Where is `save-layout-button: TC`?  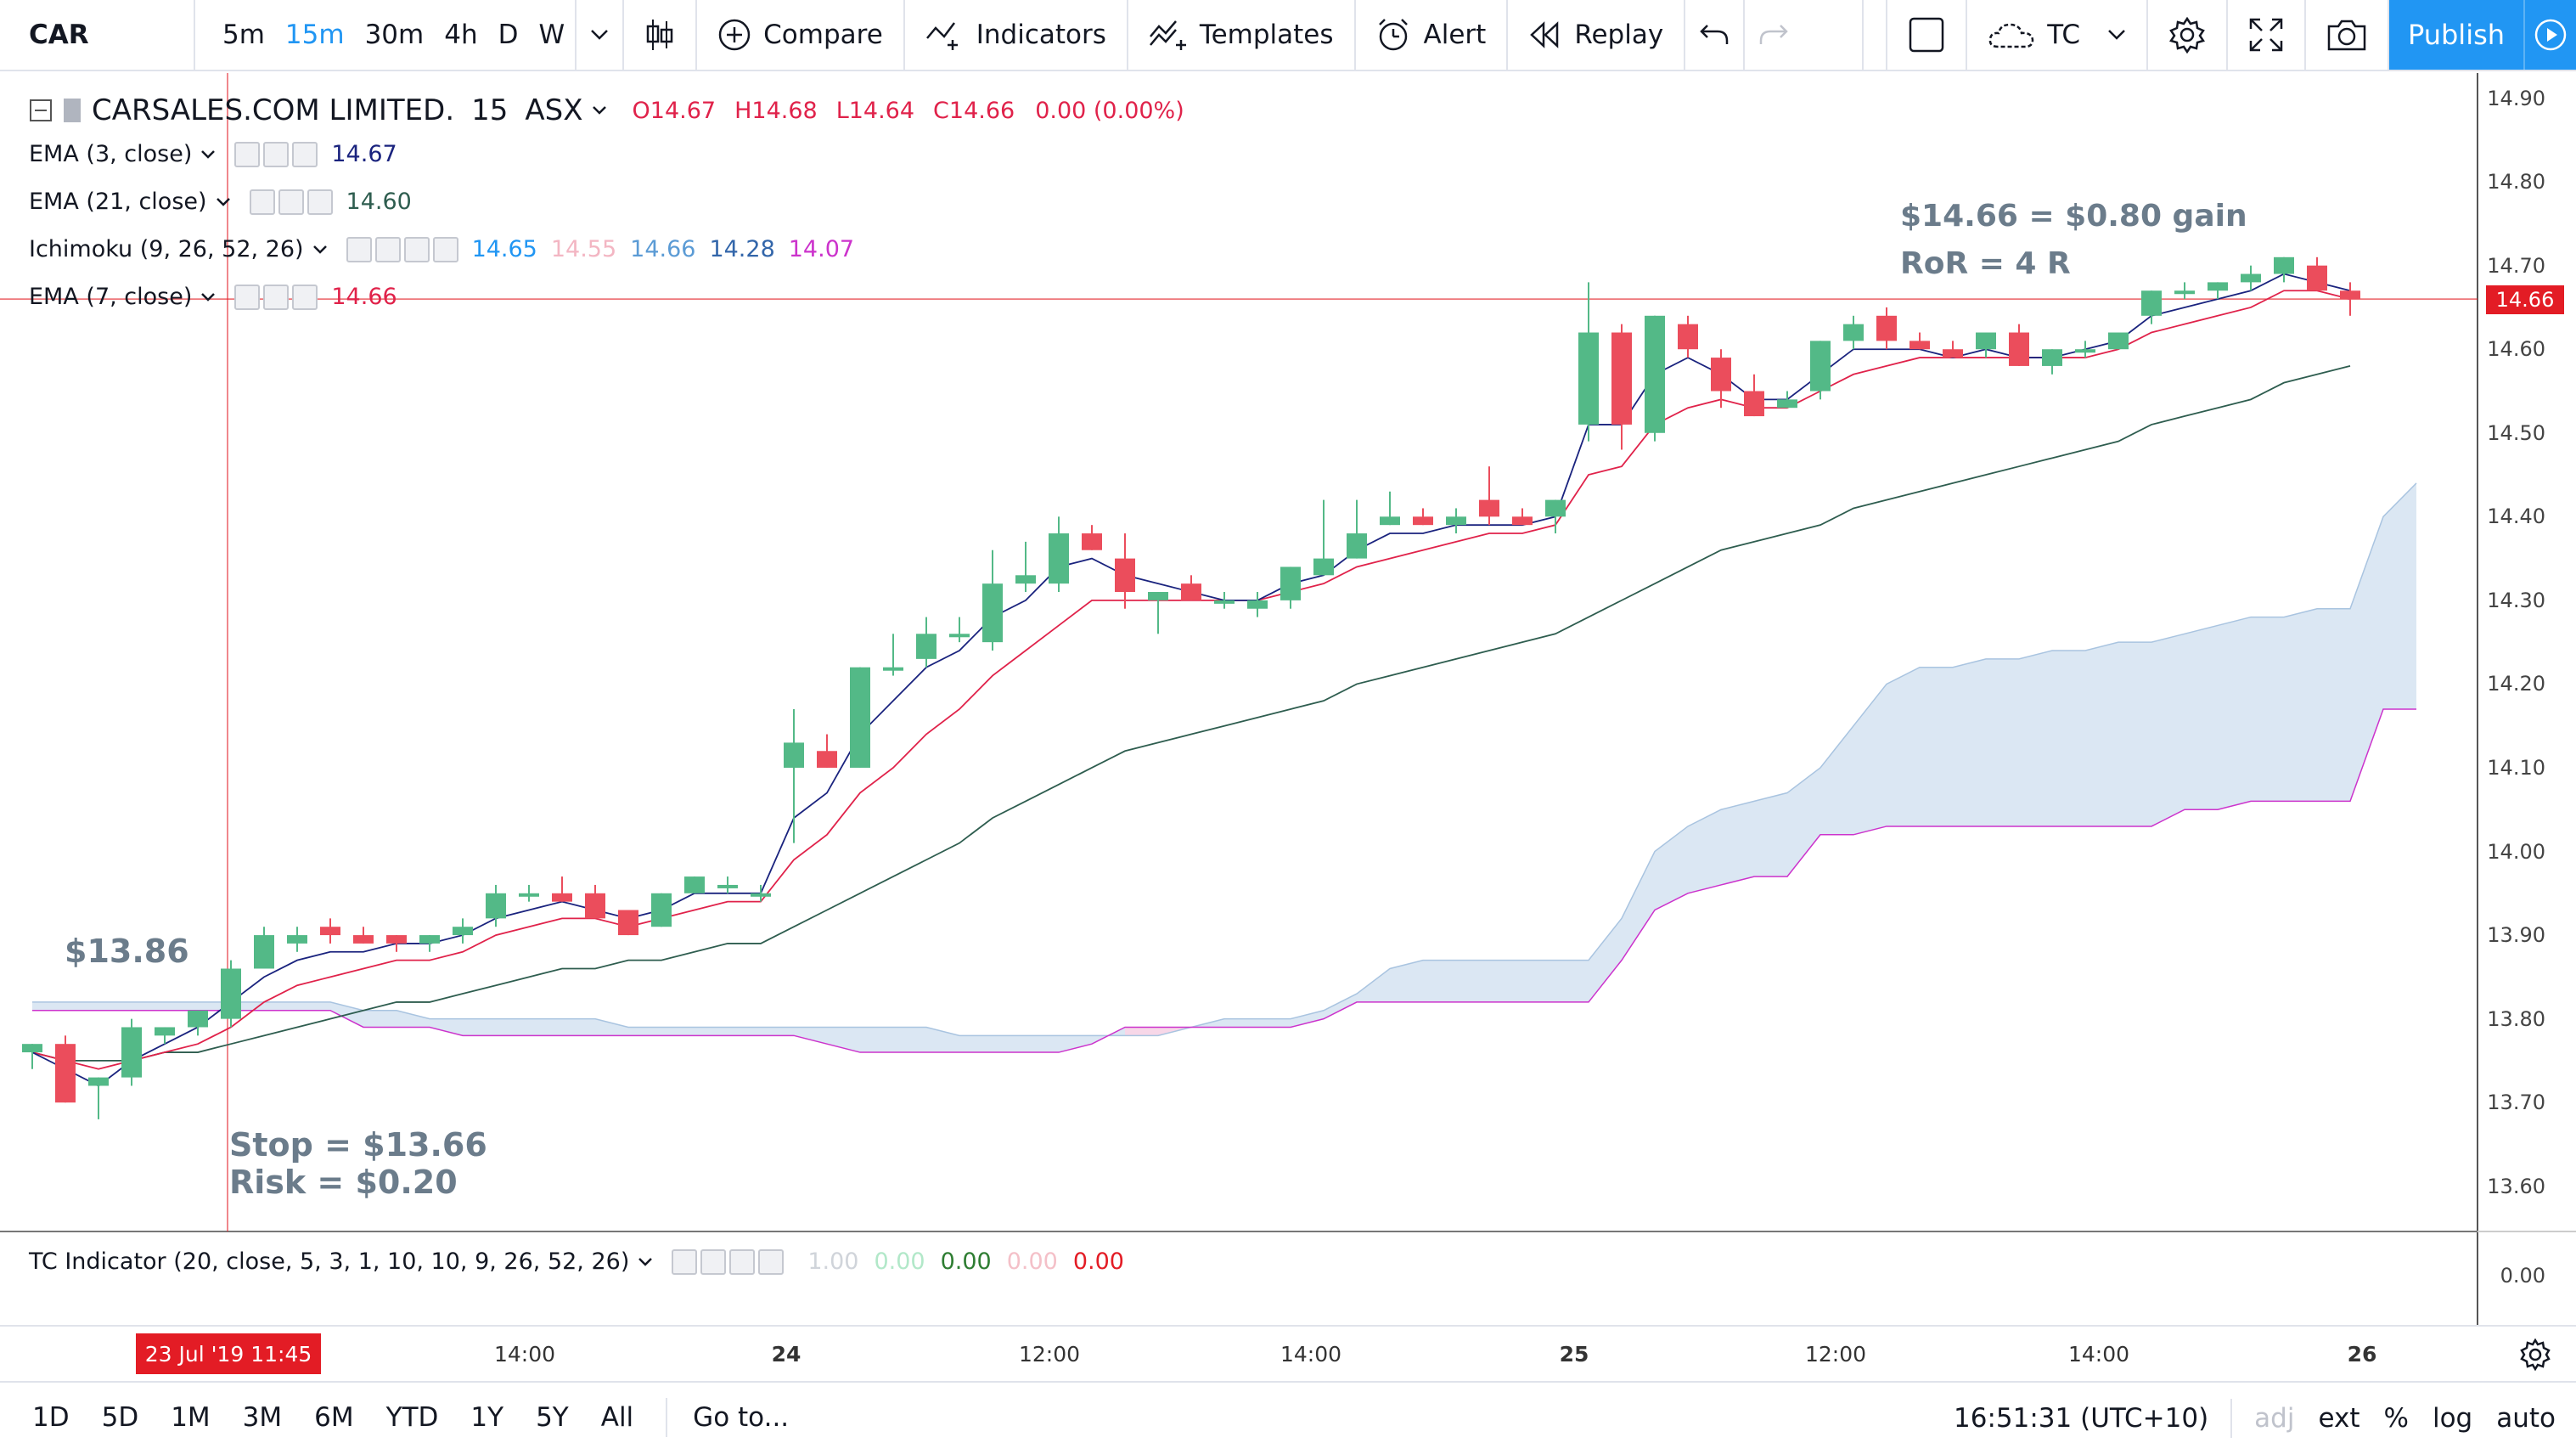 save-layout-button: TC is located at coordinates (2057, 35).